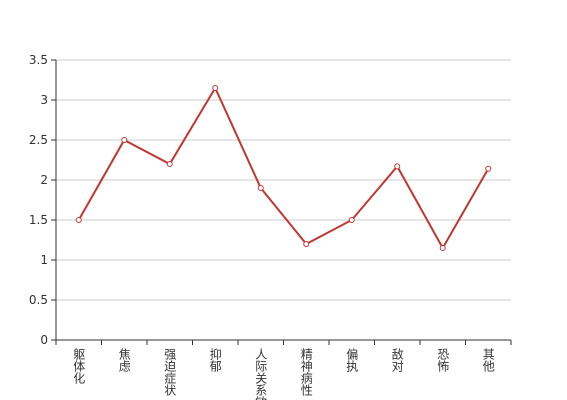 This screenshot has width=567, height=400. I want to click on x-tick-label: 躯体化, so click(79, 366).